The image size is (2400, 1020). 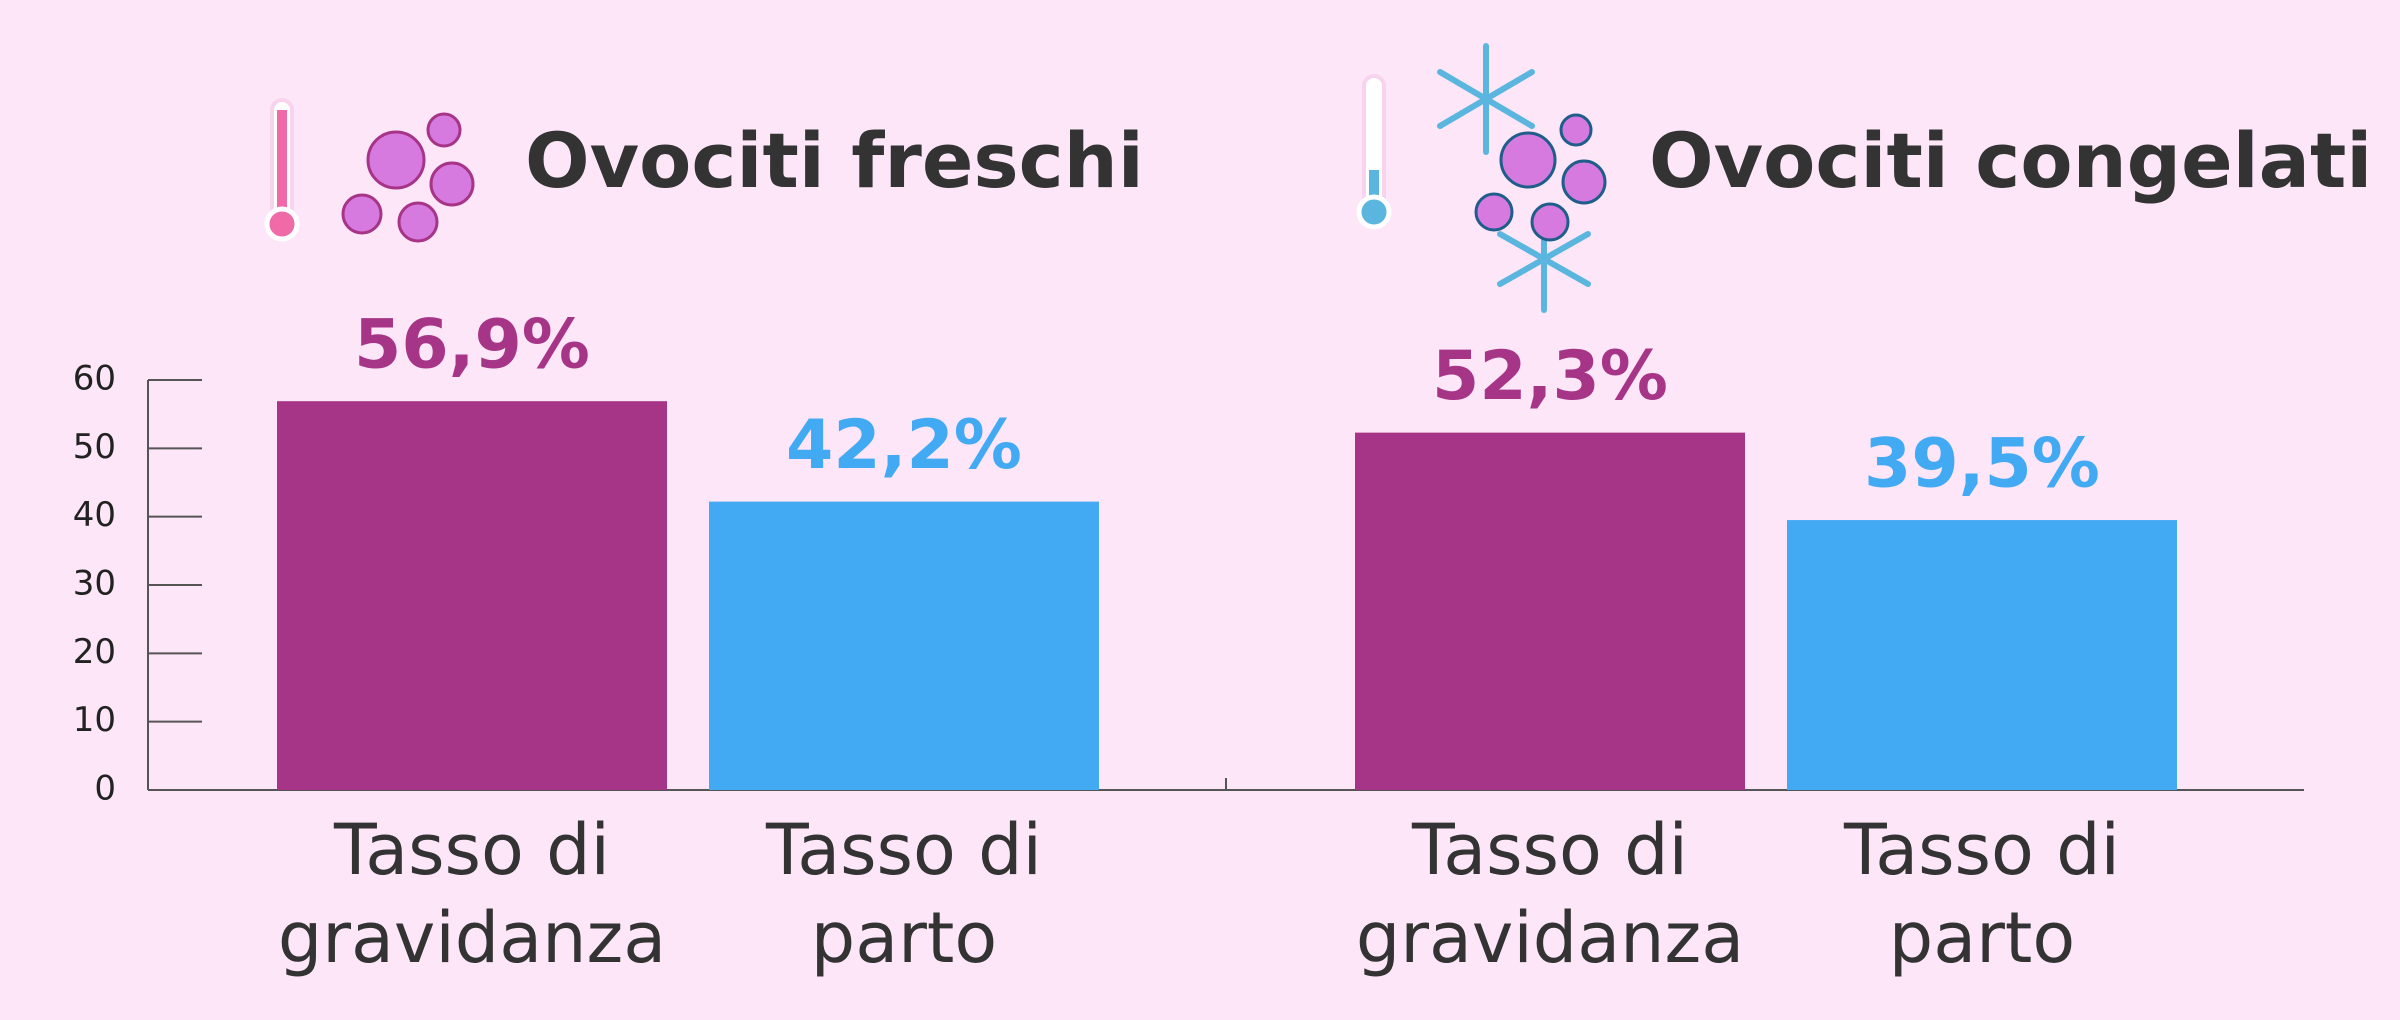 What do you see at coordinates (94, 515) in the screenshot?
I see `y-tick-label: 40` at bounding box center [94, 515].